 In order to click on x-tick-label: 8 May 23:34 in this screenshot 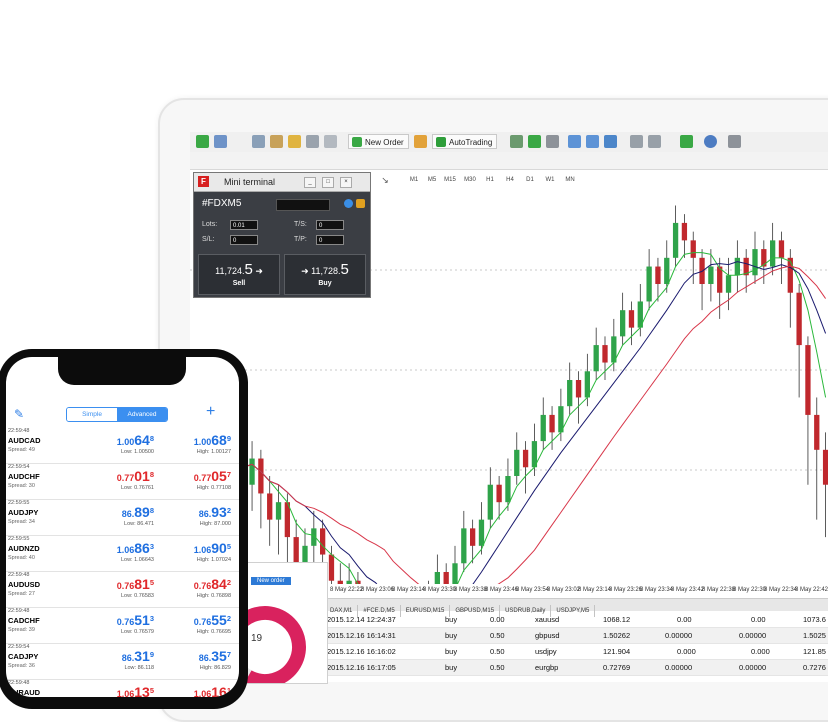, I will do `click(657, 590)`.